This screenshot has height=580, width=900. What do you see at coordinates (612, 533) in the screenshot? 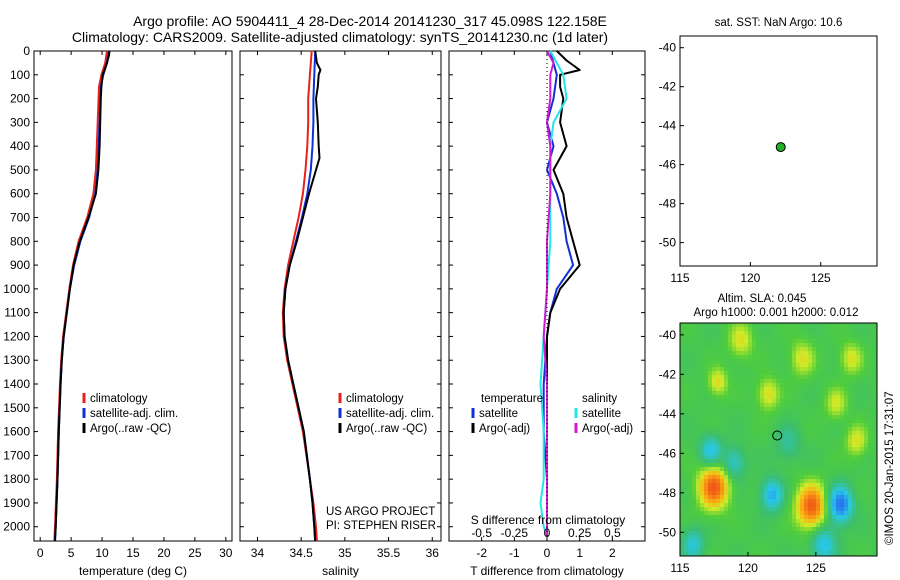
I see `difference-s-tick-label: 0.5` at bounding box center [612, 533].